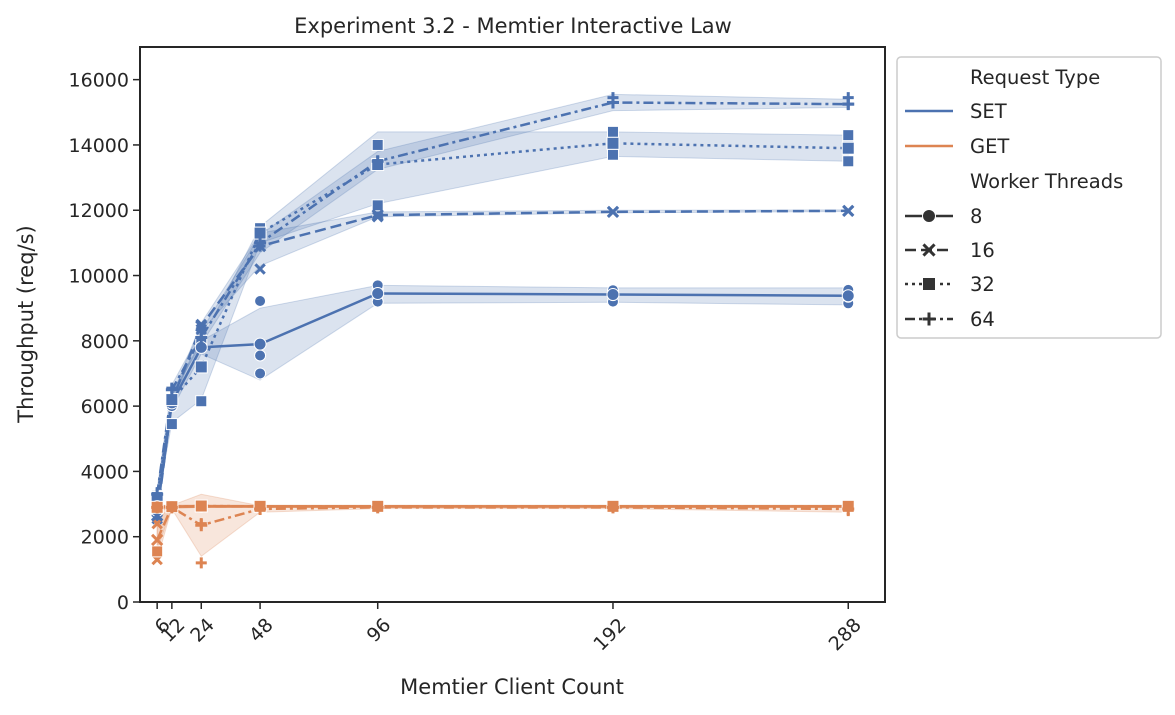 The width and height of the screenshot is (1175, 715). I want to click on chart-title: Experiment 3.2 - Memtier Interactive Law, so click(513, 26).